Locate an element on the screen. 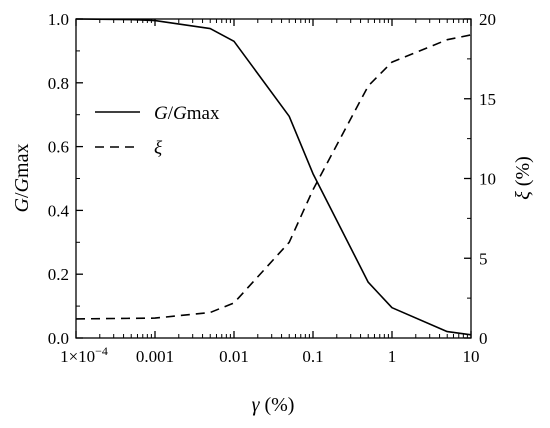 The width and height of the screenshot is (550, 428). x-tick-label: 1×10⁻⁴ is located at coordinates (84, 355).